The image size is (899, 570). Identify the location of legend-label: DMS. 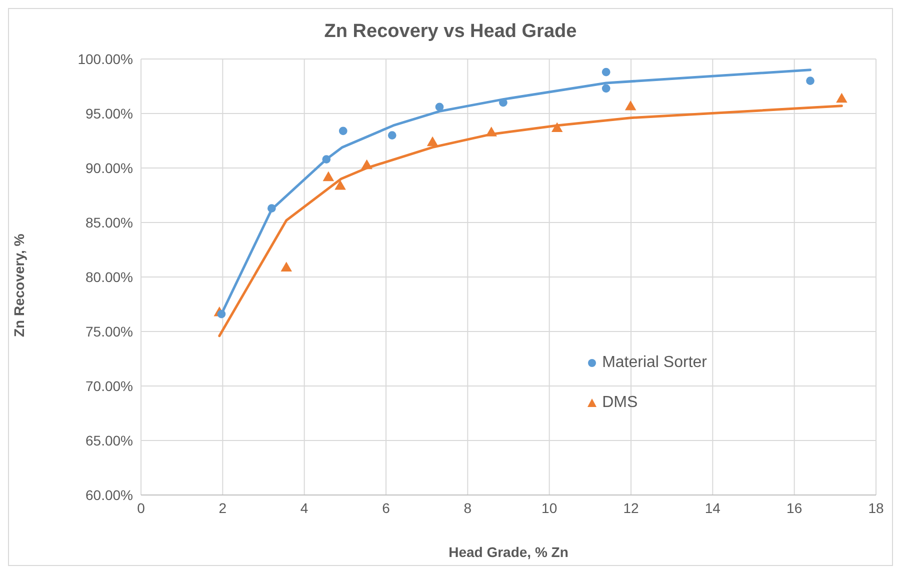
(620, 403).